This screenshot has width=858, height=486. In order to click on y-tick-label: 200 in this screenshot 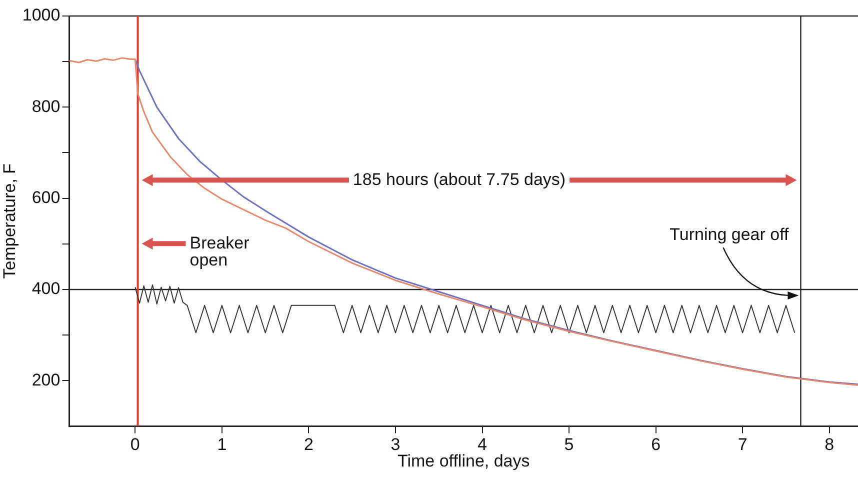, I will do `click(46, 380)`.